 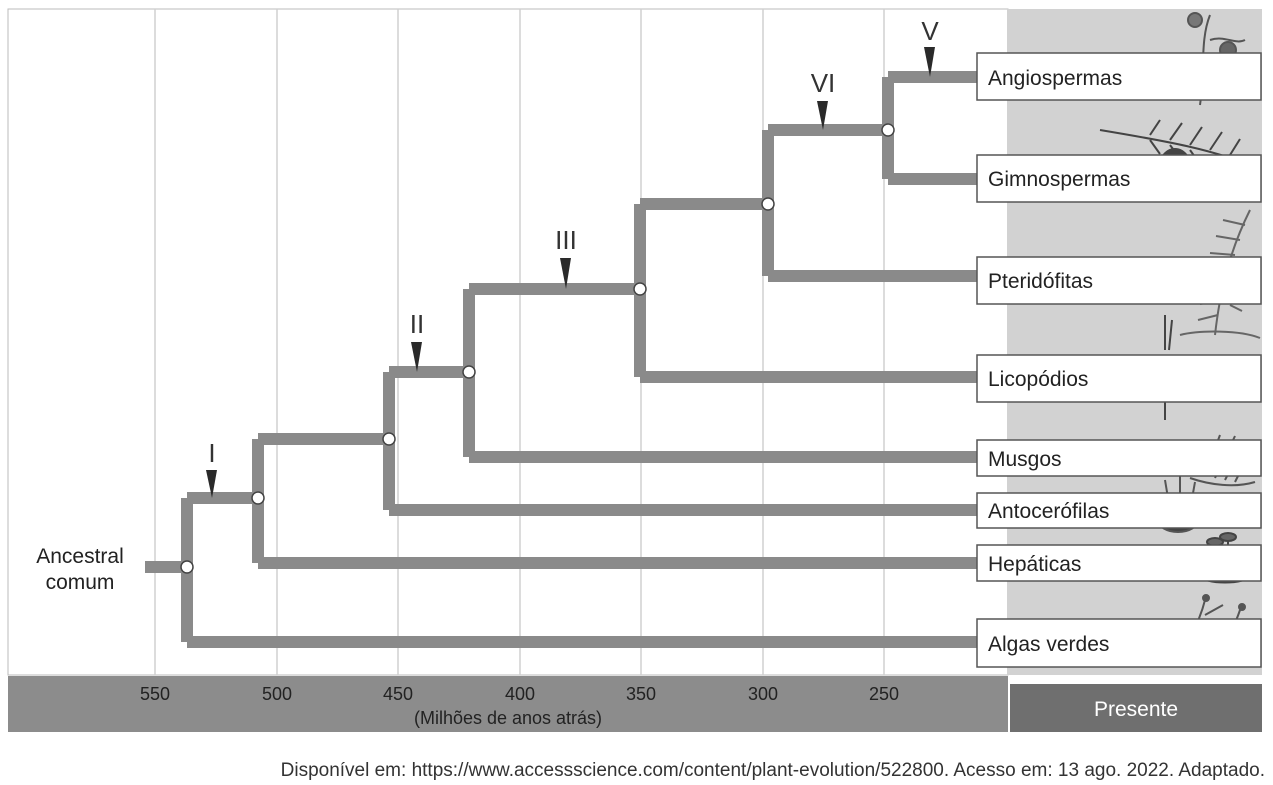 I want to click on tick-label: 300, so click(x=763, y=694).